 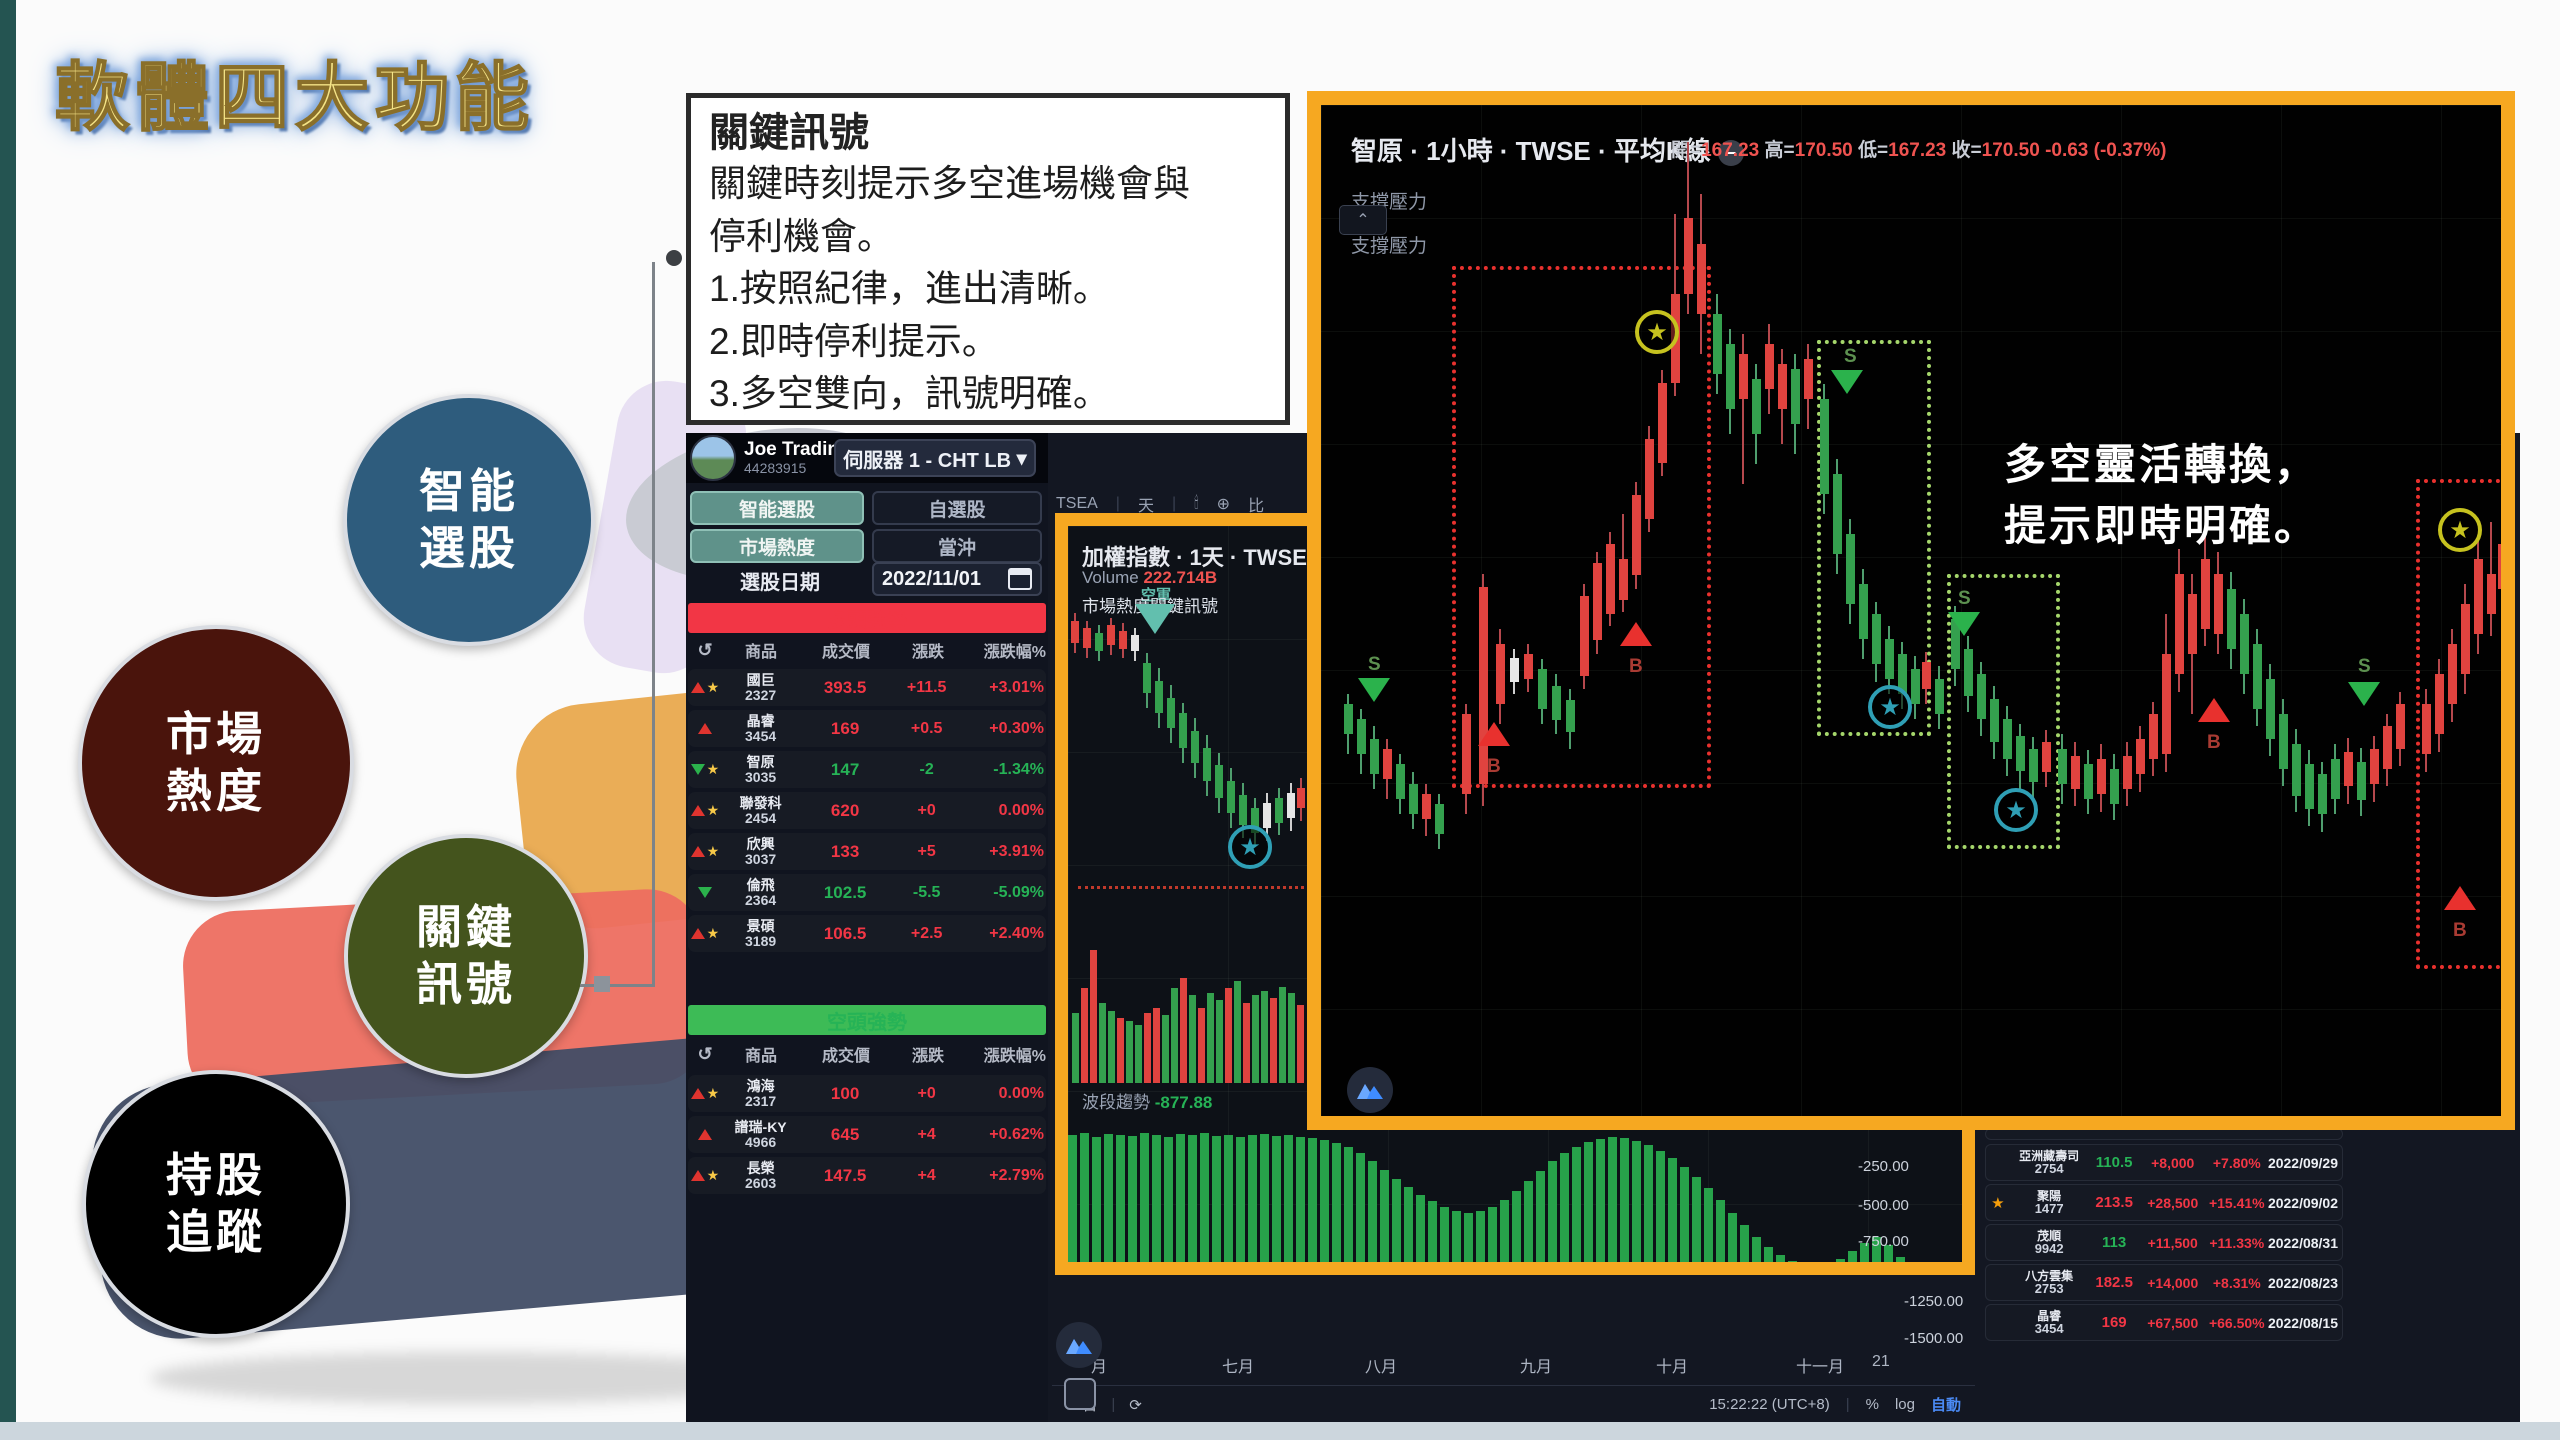 I want to click on date-picker: 2022/11/01, so click(x=957, y=579).